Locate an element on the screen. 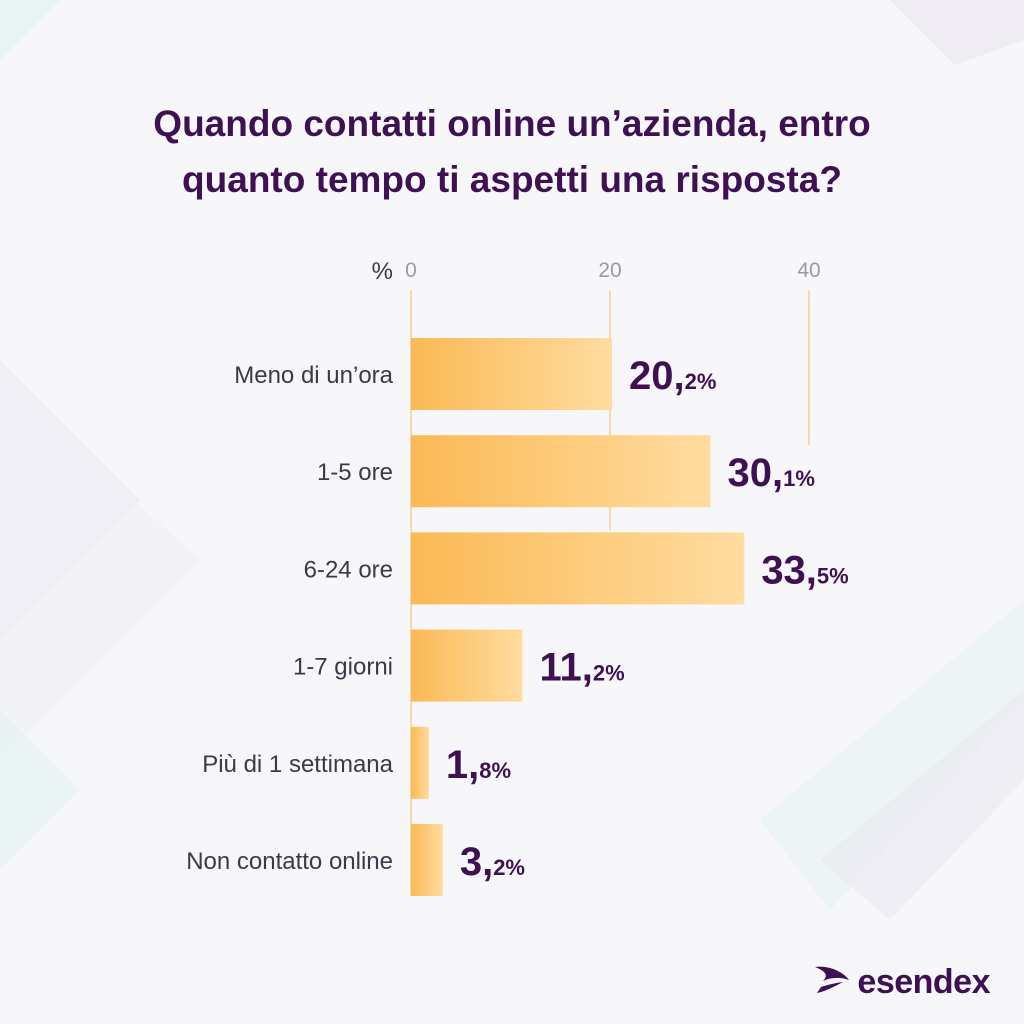  value-label-5: 1,8% is located at coordinates (478, 765).